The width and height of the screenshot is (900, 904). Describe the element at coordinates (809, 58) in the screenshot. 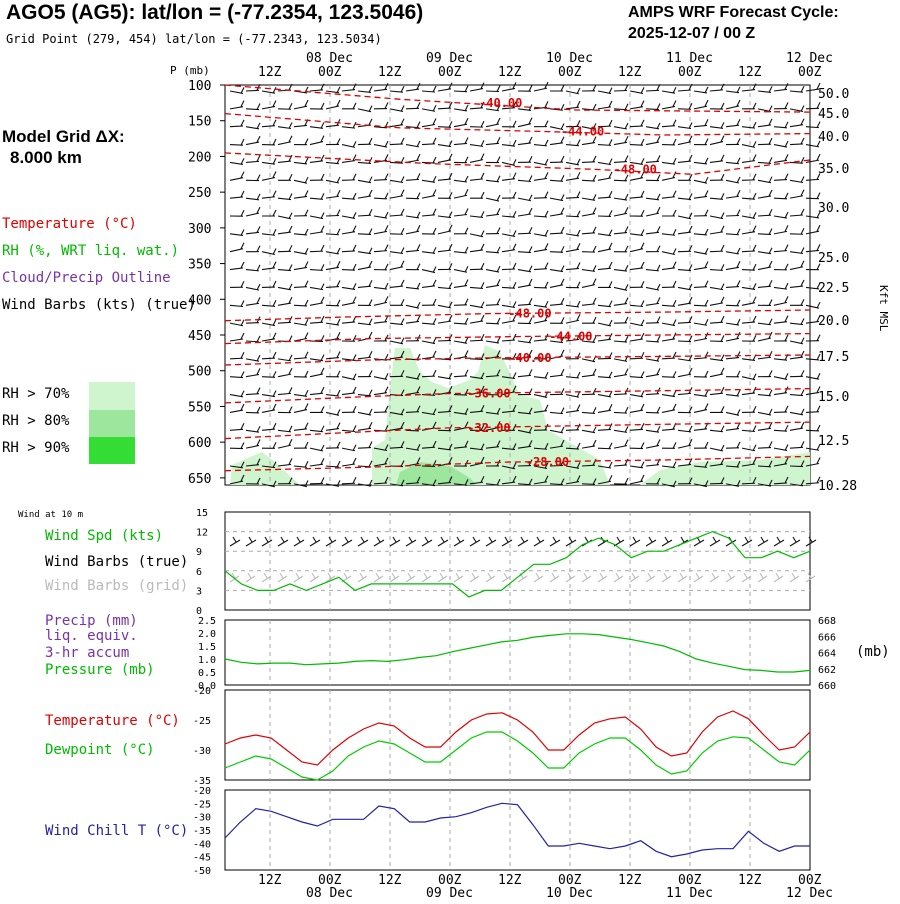

I see `top-date-label: 12 Dec` at that location.